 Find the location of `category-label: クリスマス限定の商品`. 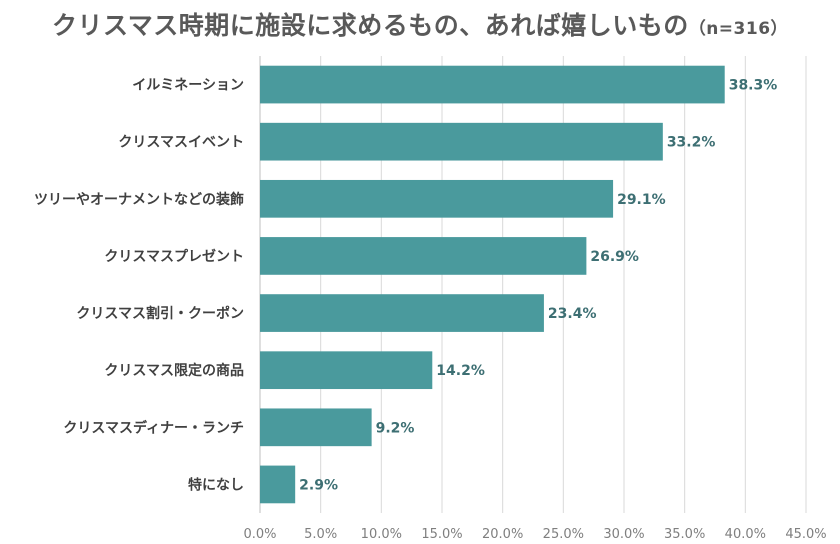

category-label: クリスマス限定の商品 is located at coordinates (174, 370).